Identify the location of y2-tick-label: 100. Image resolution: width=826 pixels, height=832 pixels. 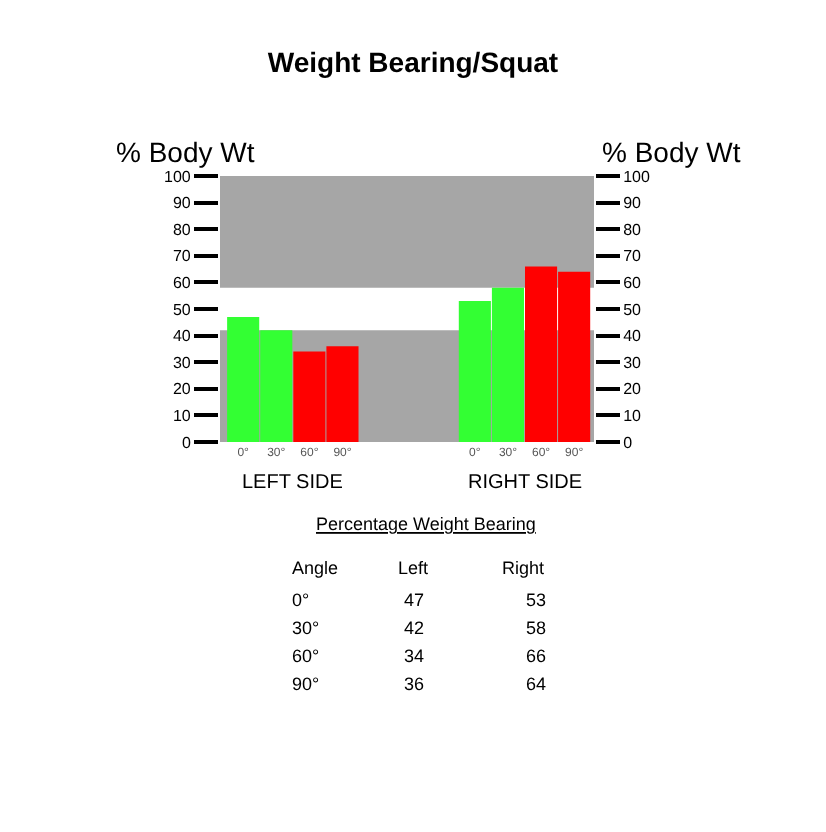
(637, 176).